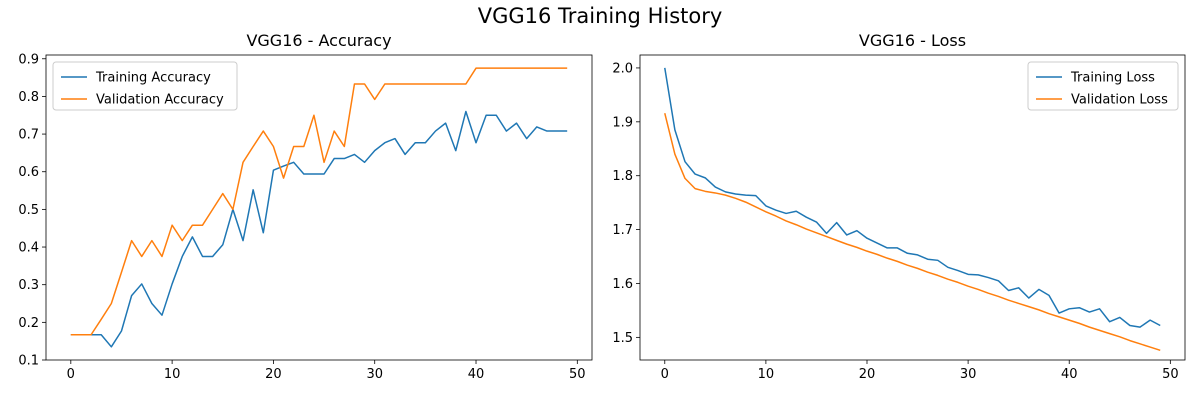 The width and height of the screenshot is (1200, 404). Describe the element at coordinates (28, 361) in the screenshot. I see `y-tick-label: 0.1` at that location.